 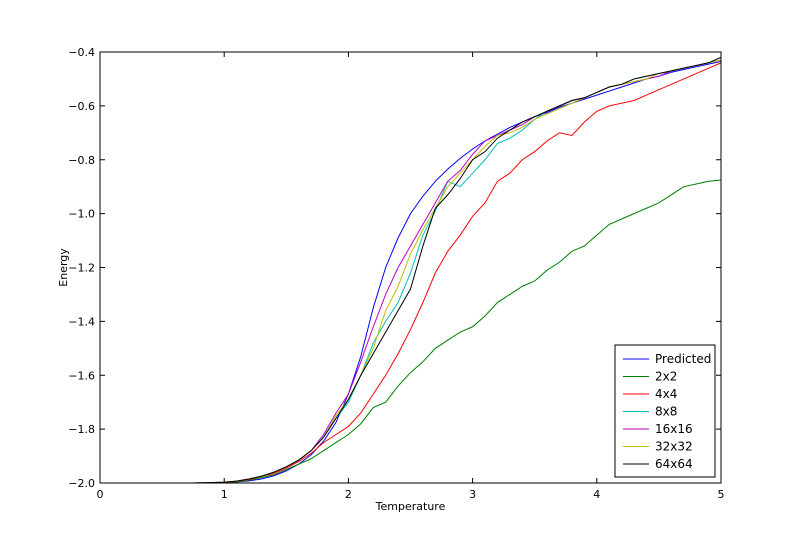 What do you see at coordinates (674, 464) in the screenshot?
I see `legend-label-64x64: 64x64` at bounding box center [674, 464].